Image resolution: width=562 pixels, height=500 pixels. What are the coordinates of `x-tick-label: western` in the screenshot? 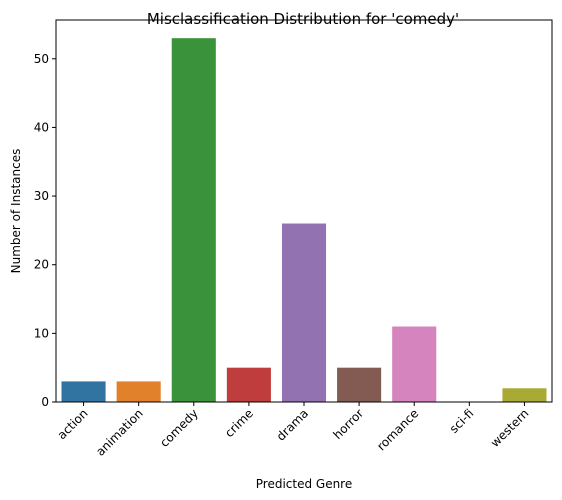 It's located at (510, 428).